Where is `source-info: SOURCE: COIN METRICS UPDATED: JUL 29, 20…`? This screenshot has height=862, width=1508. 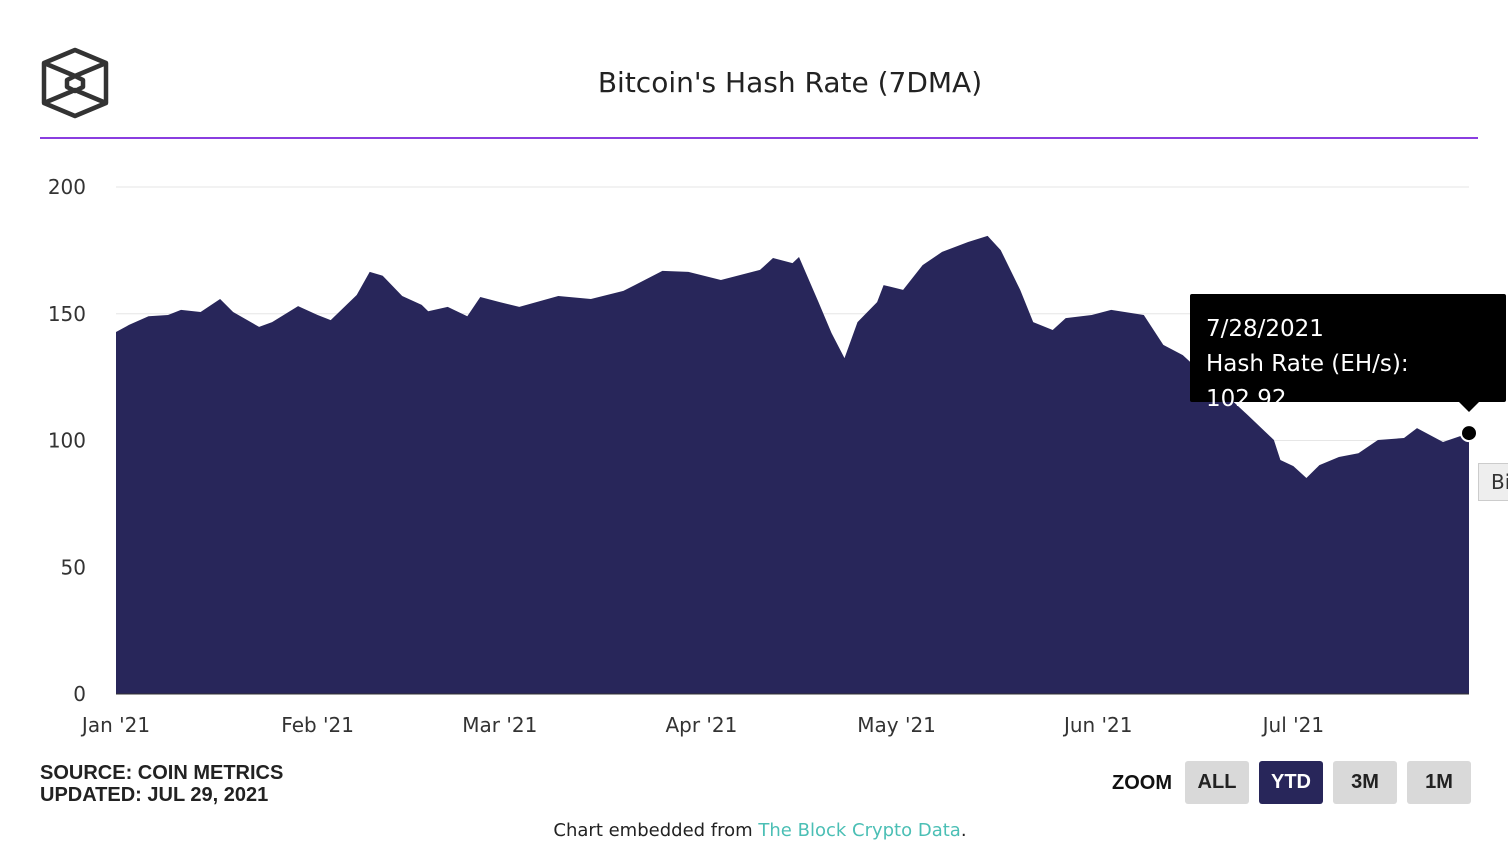
source-info: SOURCE: COIN METRICS UPDATED: JUL 29, 20… is located at coordinates (161, 784).